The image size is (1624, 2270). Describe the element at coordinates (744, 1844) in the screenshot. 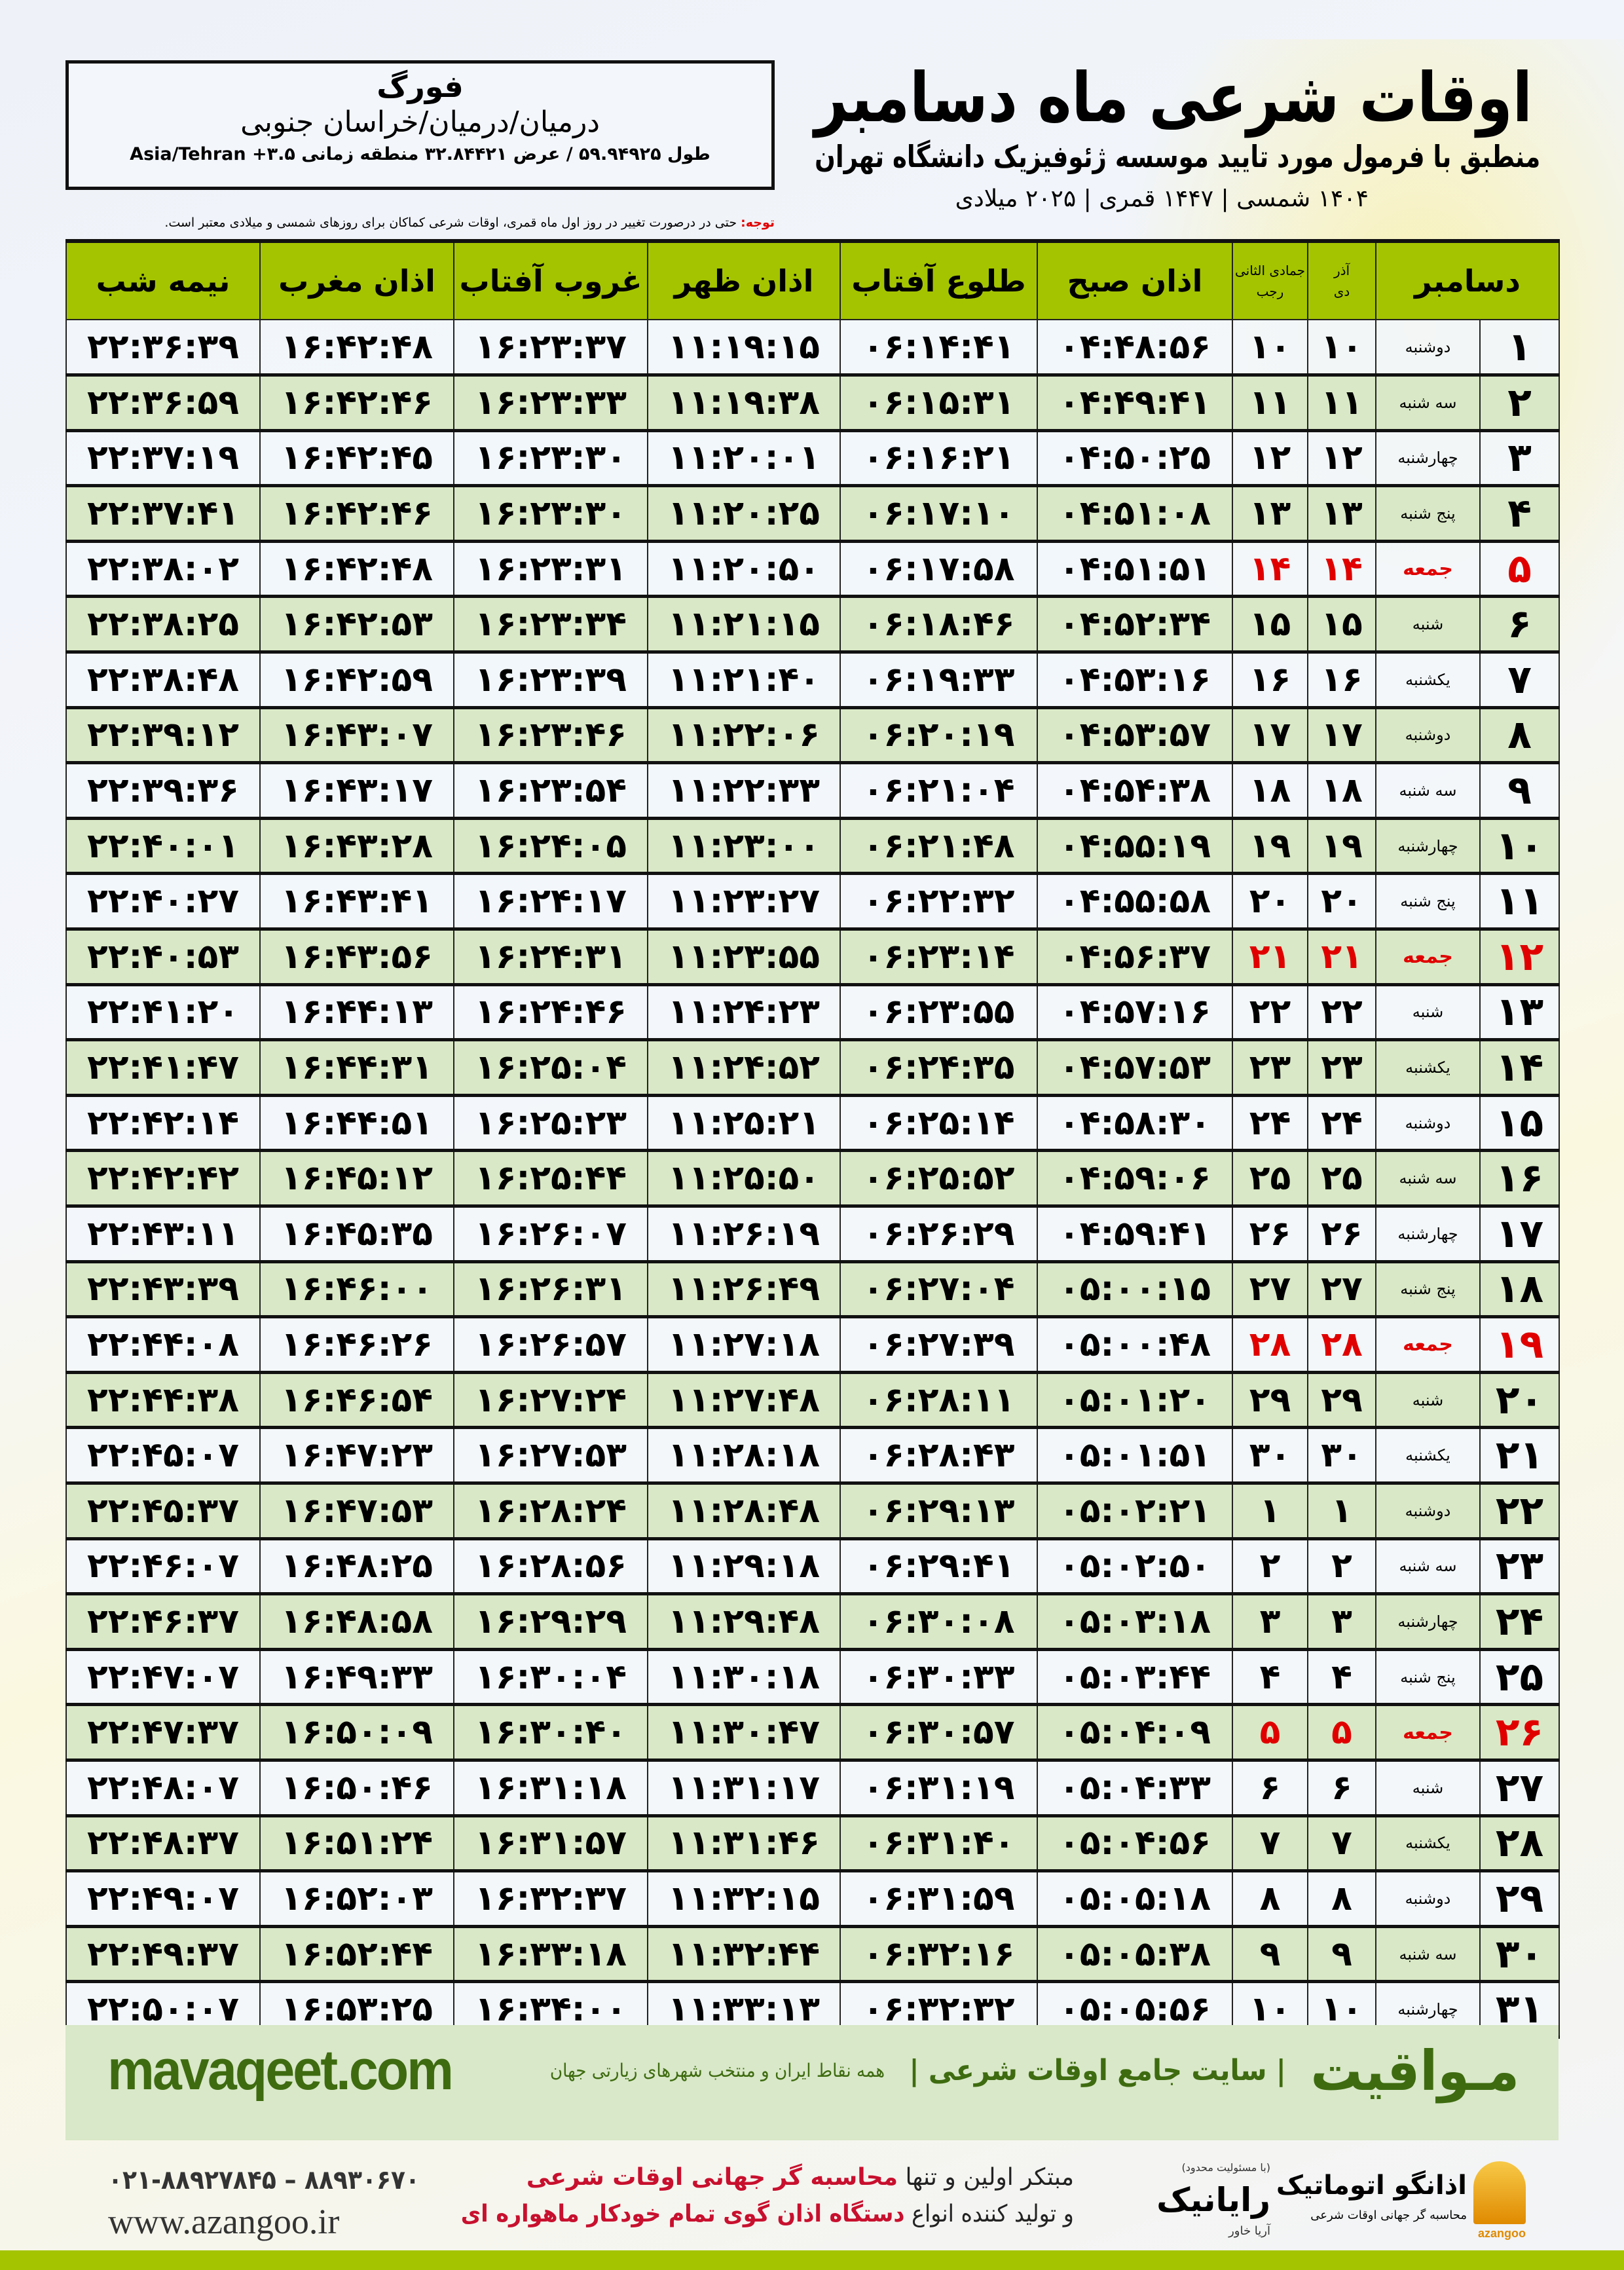

I see `dhuhr-time: ۱۱:۳۱:۴۶` at that location.